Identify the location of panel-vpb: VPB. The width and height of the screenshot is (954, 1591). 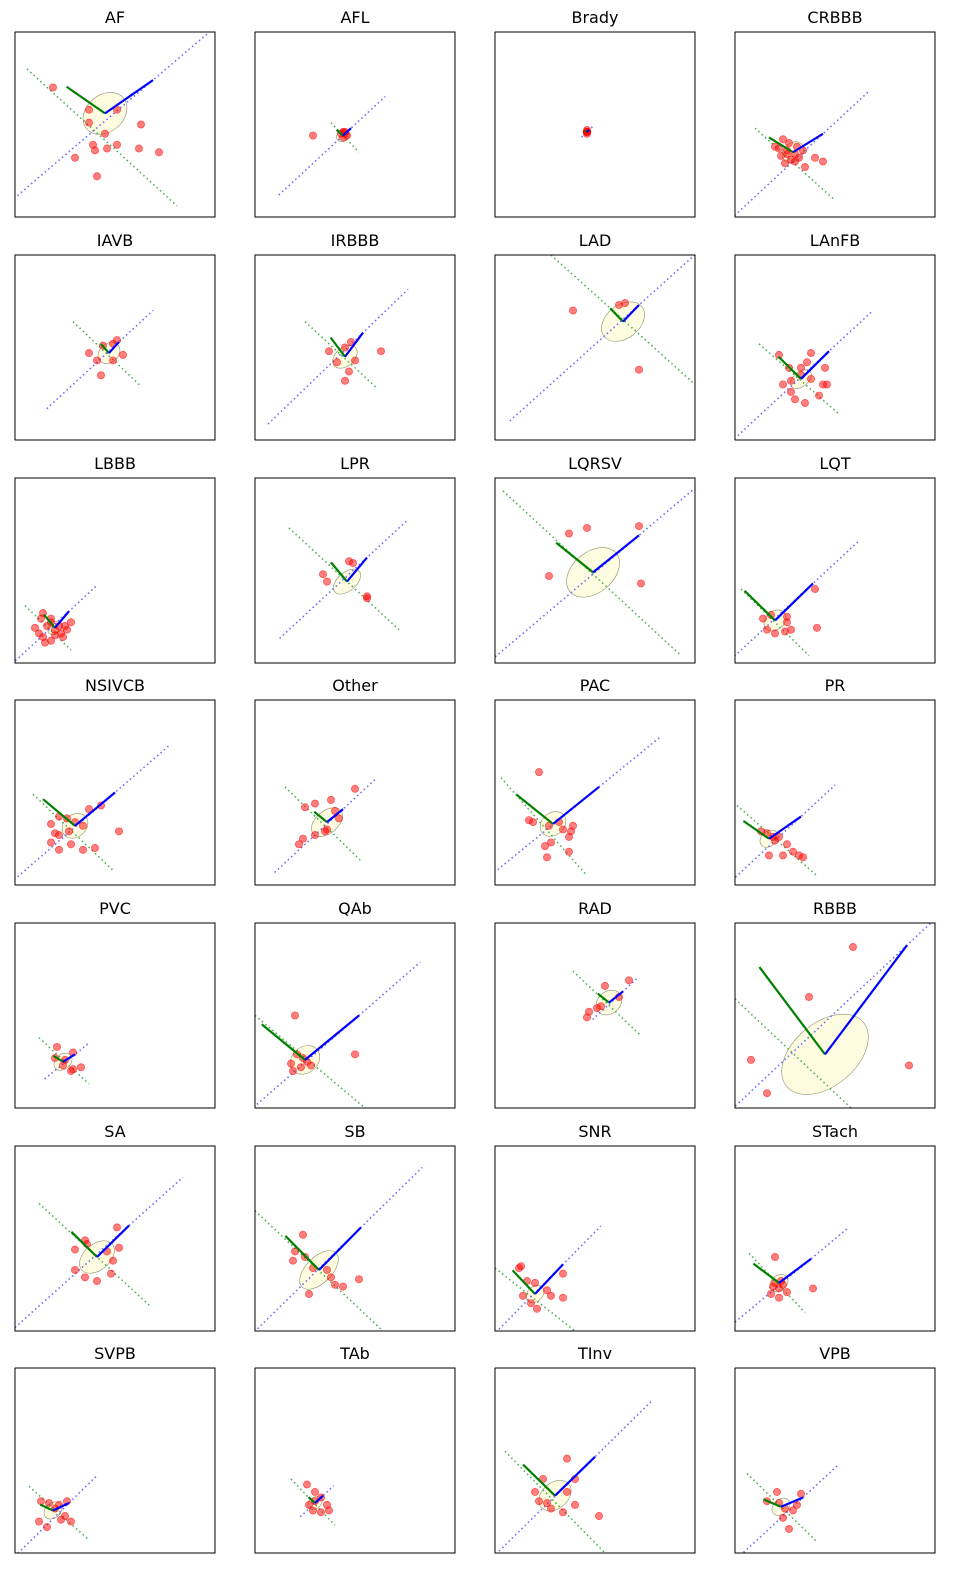
(835, 1449).